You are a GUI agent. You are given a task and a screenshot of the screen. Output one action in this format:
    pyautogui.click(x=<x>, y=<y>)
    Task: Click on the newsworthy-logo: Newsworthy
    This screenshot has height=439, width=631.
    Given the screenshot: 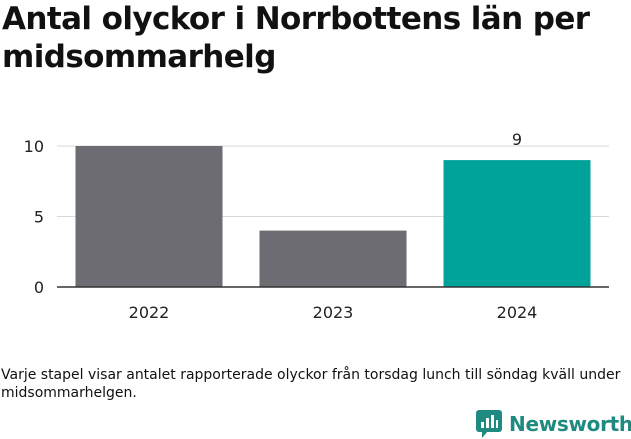 What is the action you would take?
    pyautogui.click(x=553, y=424)
    